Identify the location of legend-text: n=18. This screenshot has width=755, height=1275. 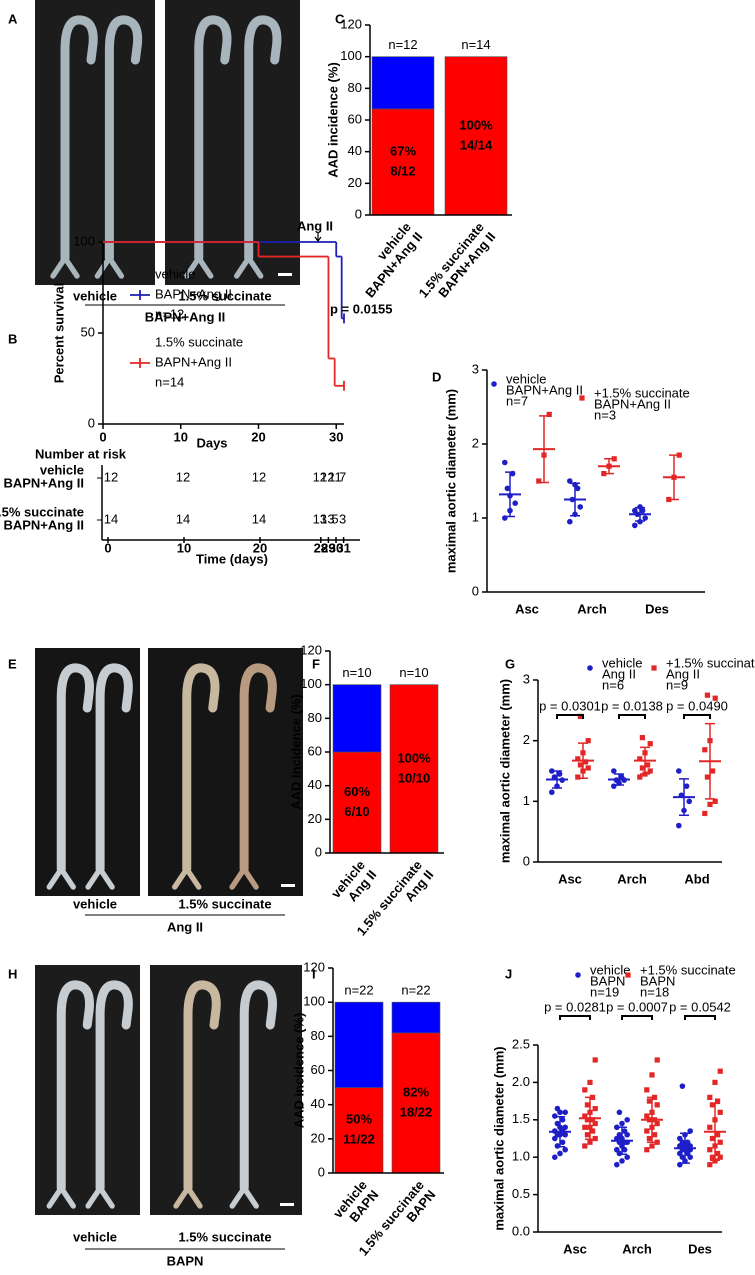
(654, 991).